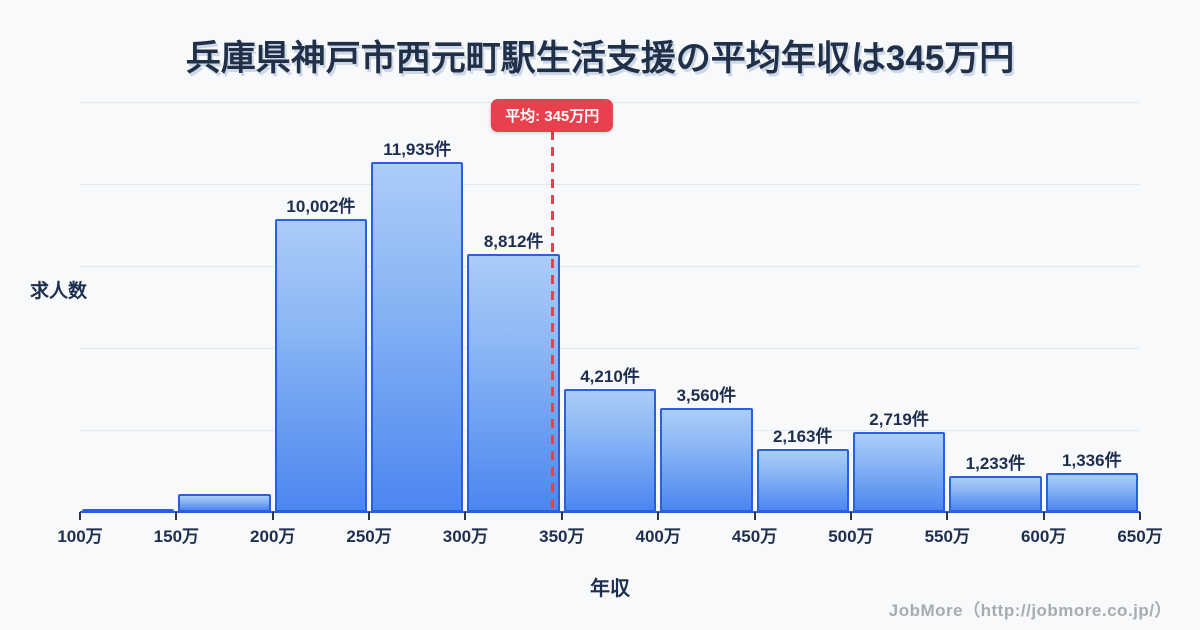 This screenshot has height=630, width=1200. What do you see at coordinates (273, 536) in the screenshot?
I see `x-tick-label: 200万` at bounding box center [273, 536].